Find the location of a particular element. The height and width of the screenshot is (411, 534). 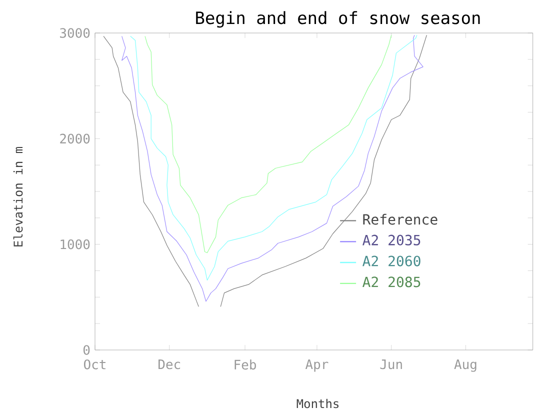

x-axis-title: Months is located at coordinates (317, 403).